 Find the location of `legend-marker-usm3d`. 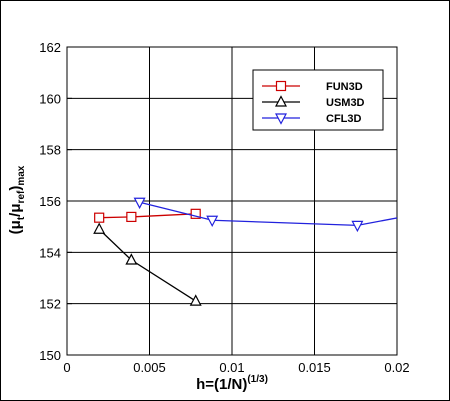

legend-marker-usm3d is located at coordinates (281, 101).